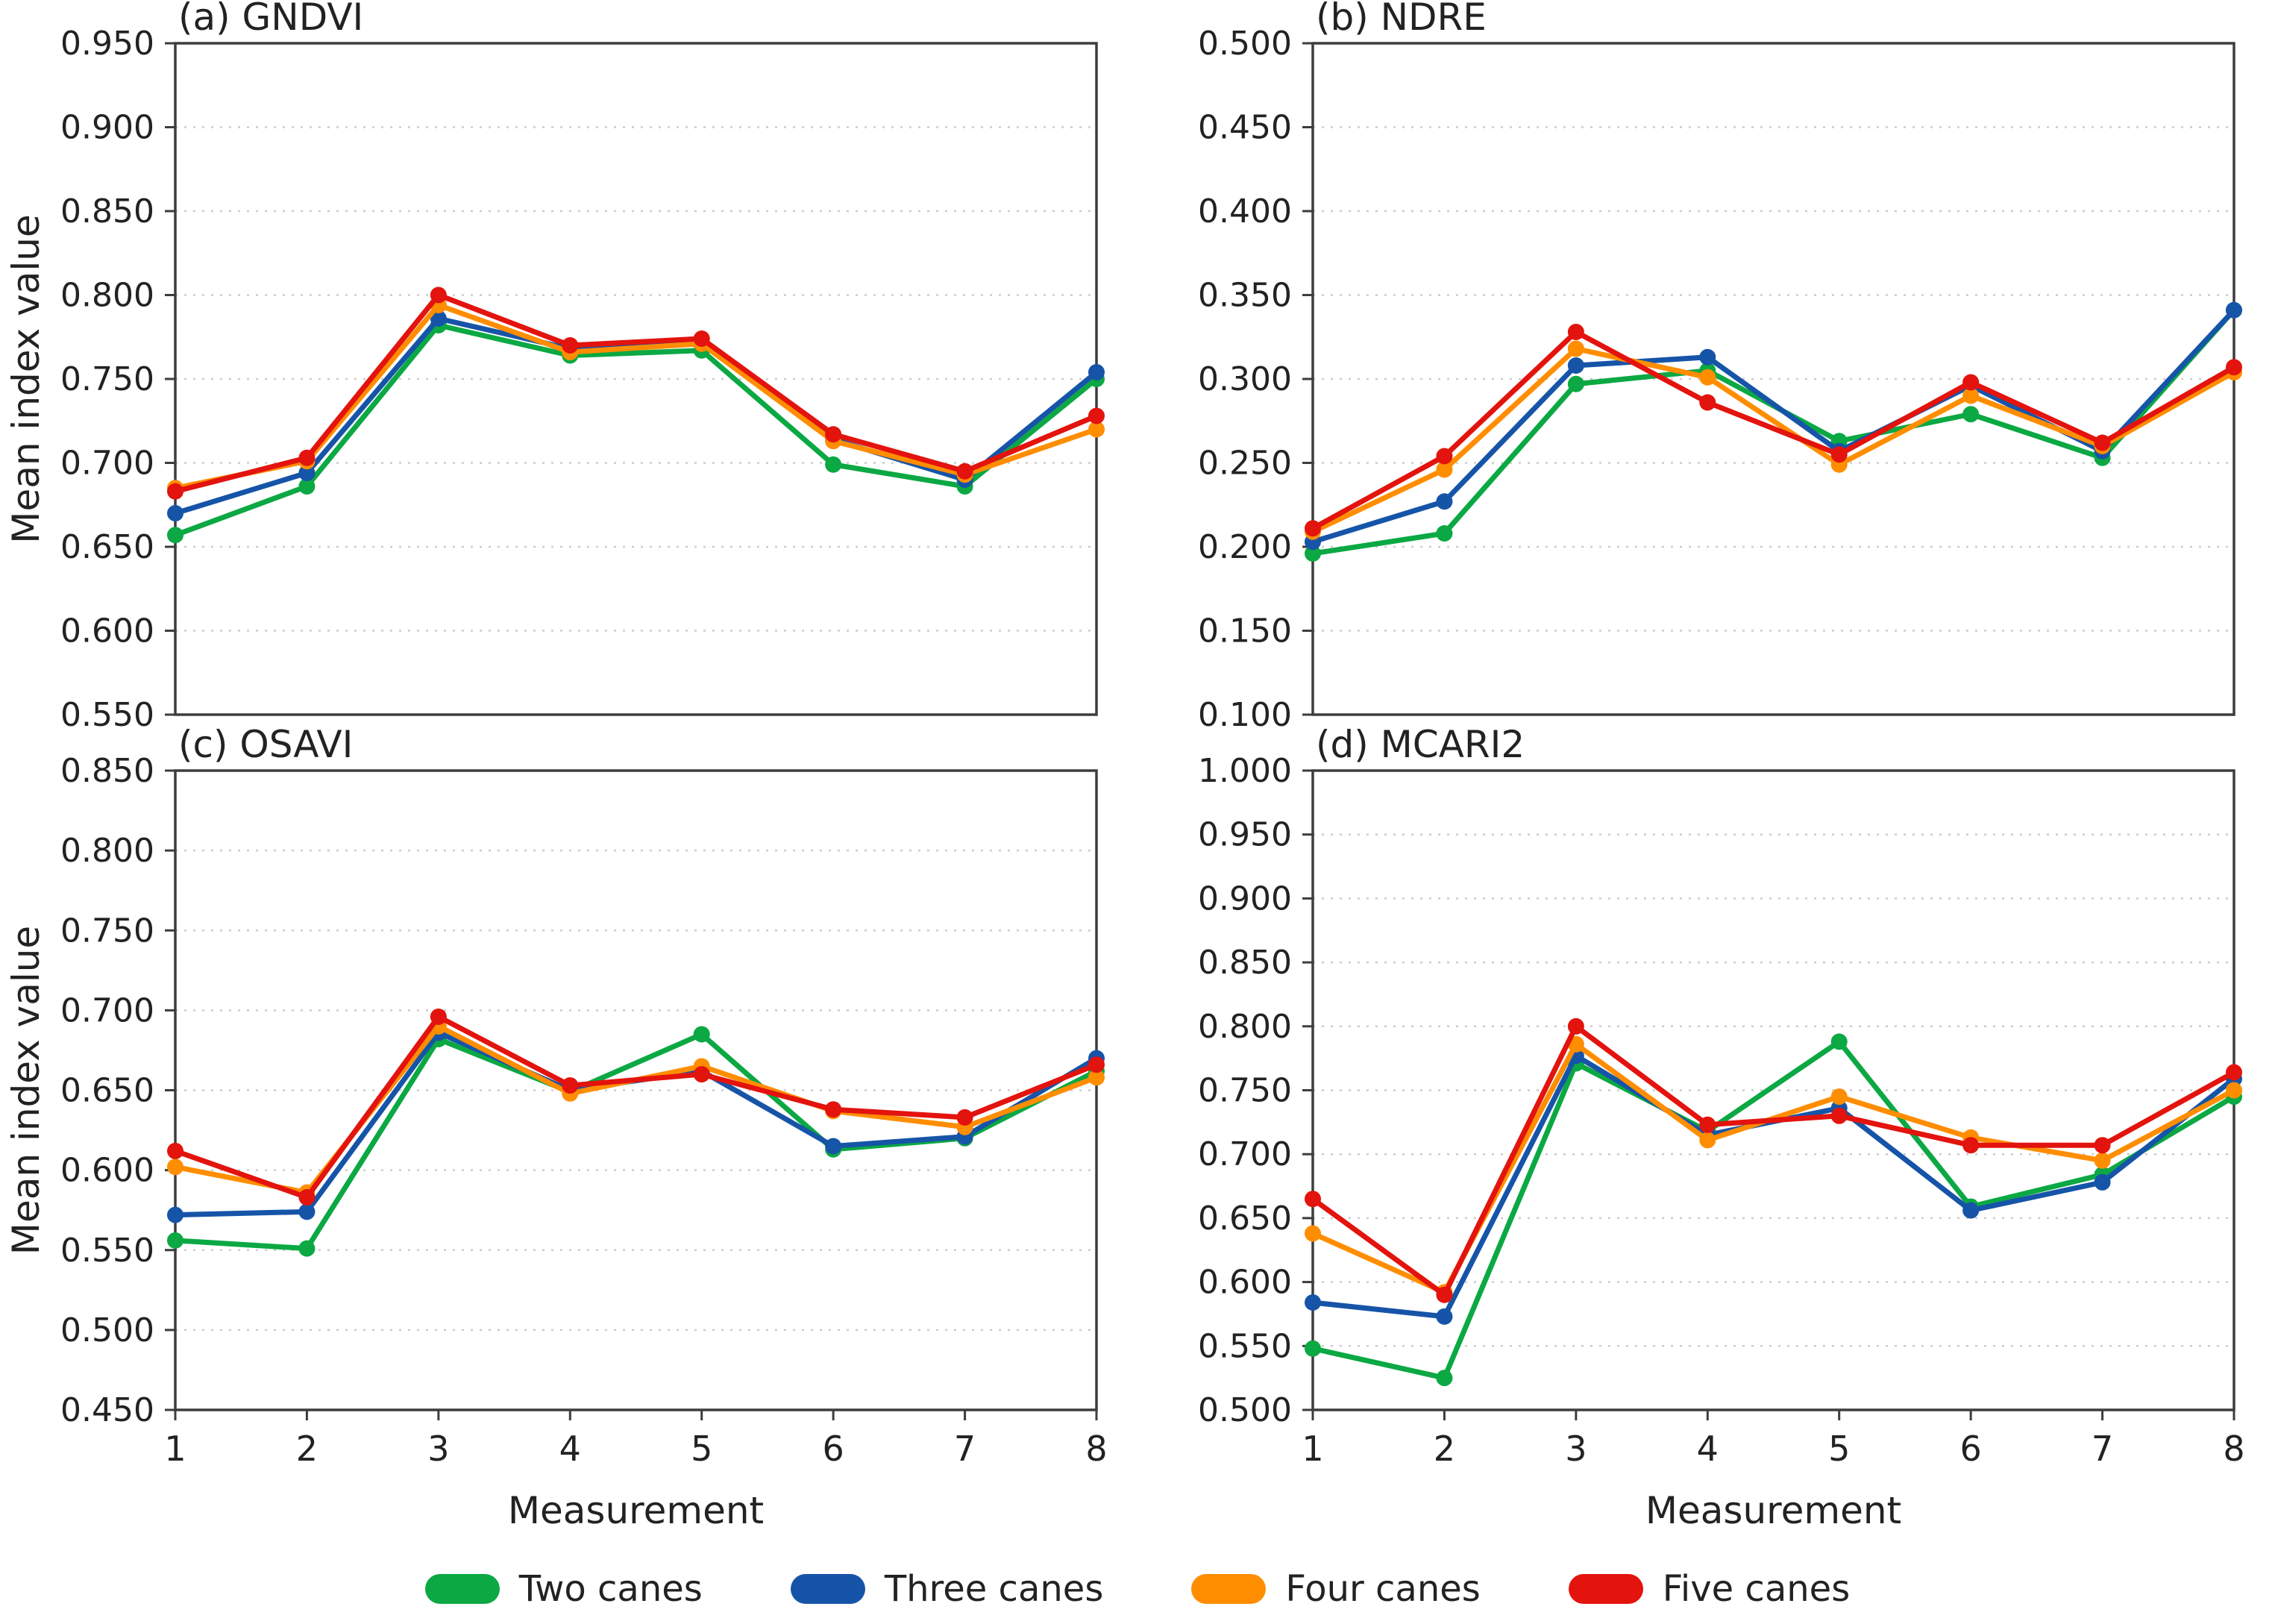 This screenshot has height=1624, width=2275. Describe the element at coordinates (1420, 746) in the screenshot. I see `chart-title: (d) MCARI2` at that location.